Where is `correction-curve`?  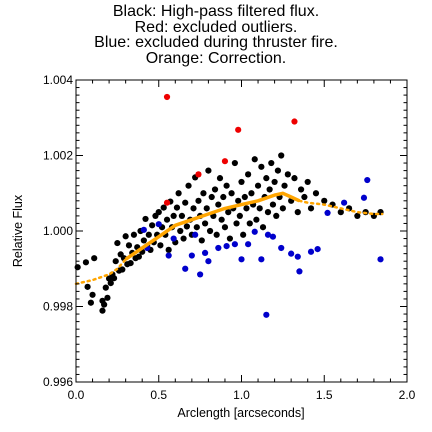 correction-curve is located at coordinates (212, 226).